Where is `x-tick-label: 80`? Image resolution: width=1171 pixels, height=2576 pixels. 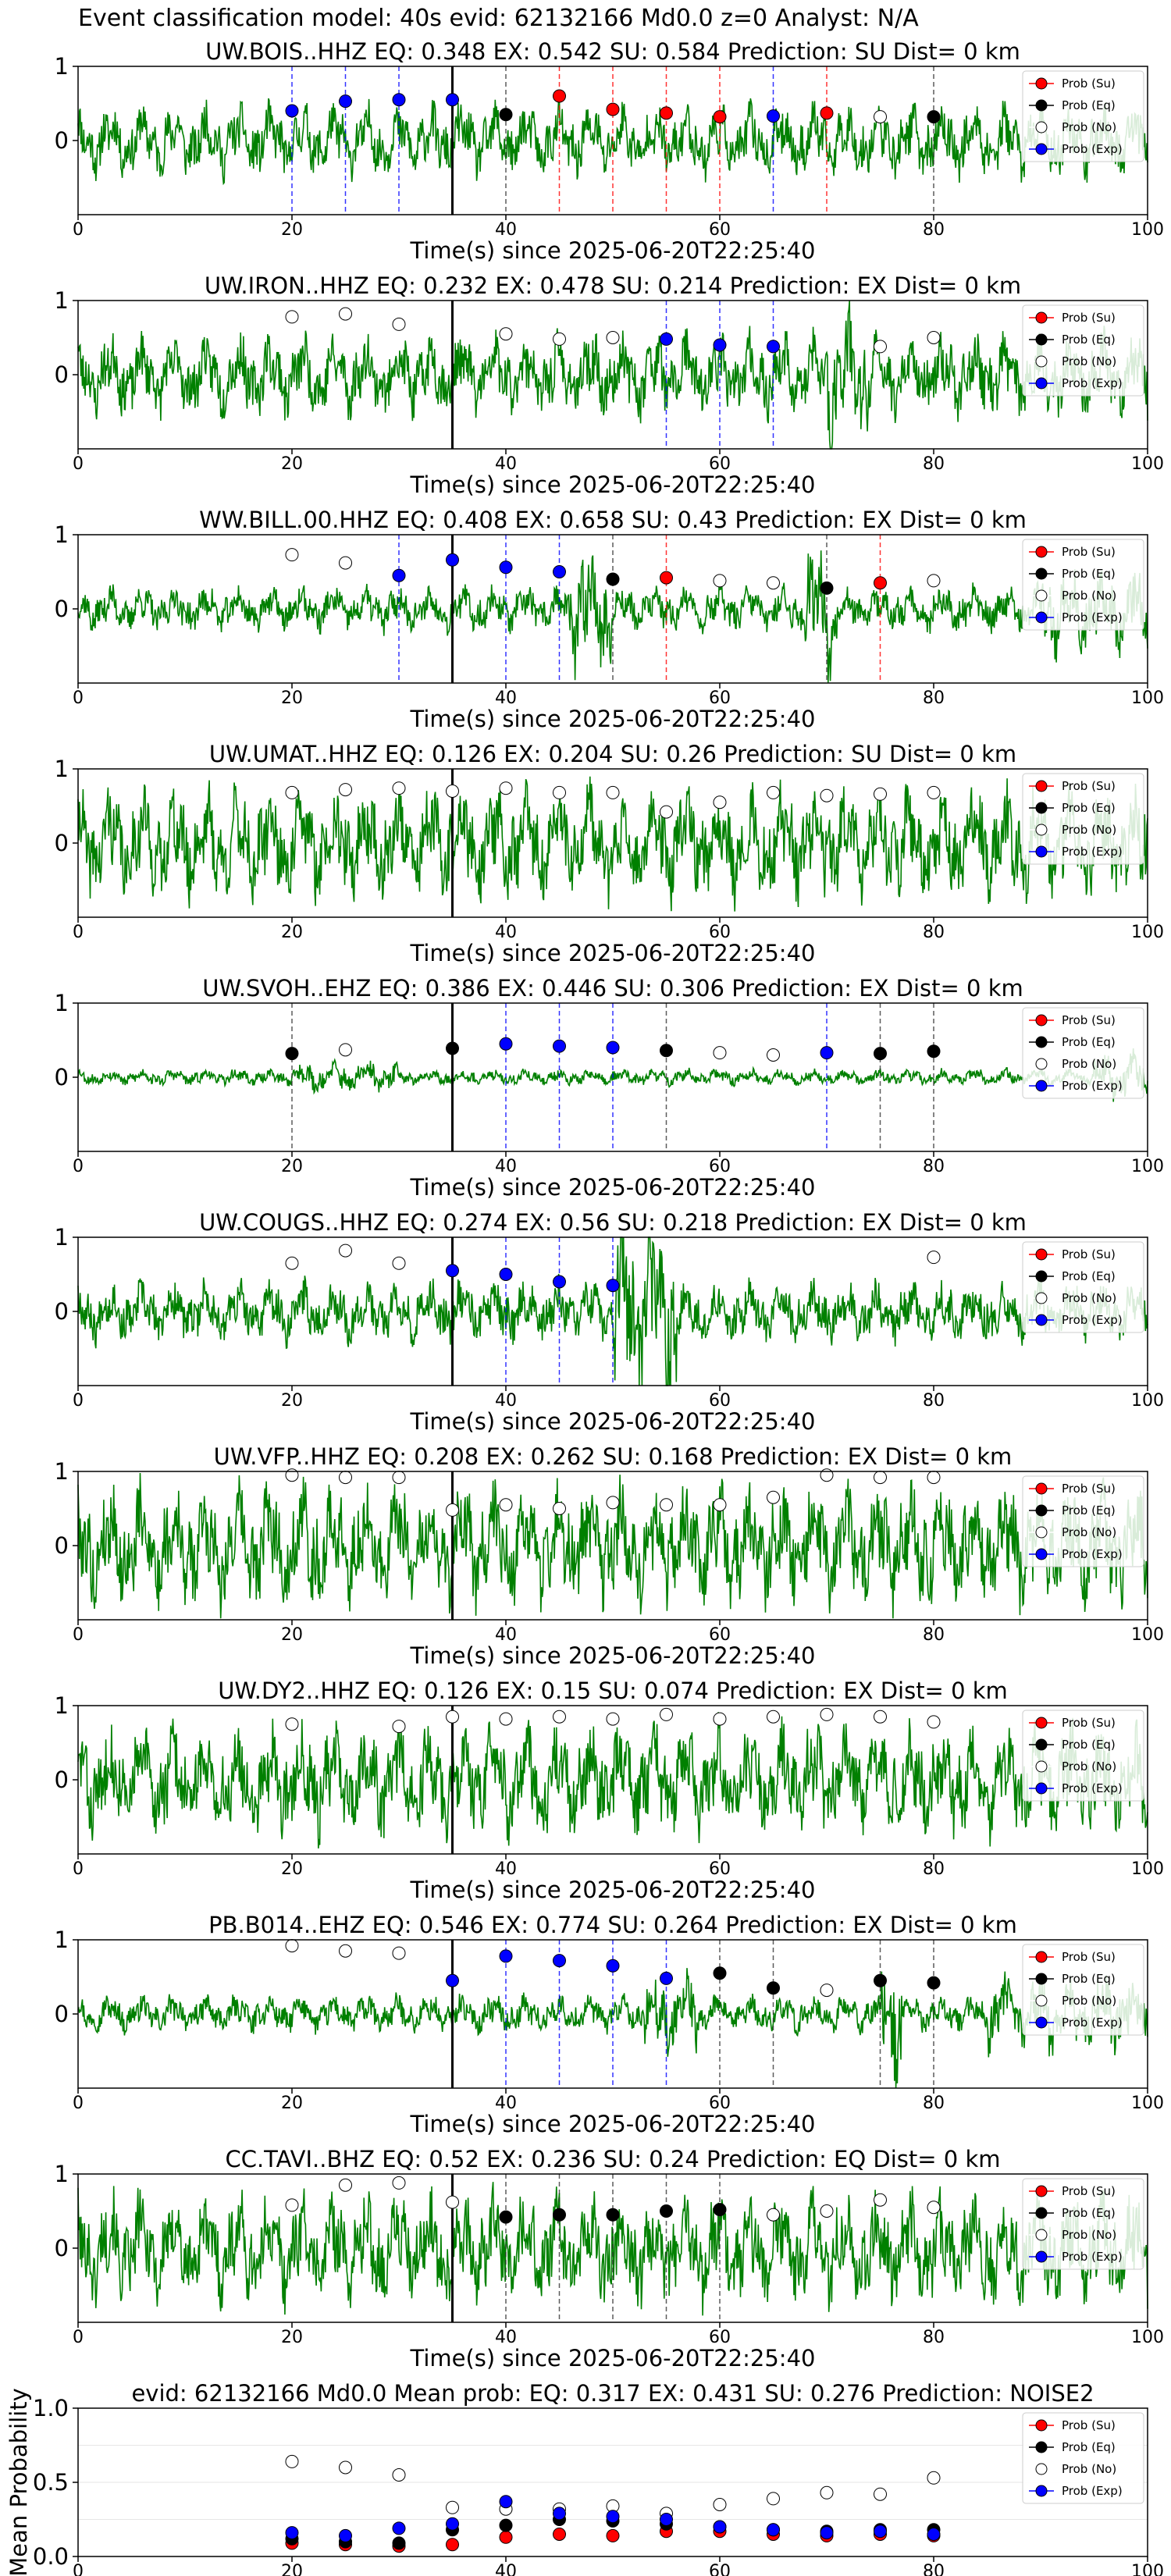
x-tick-label: 80 is located at coordinates (934, 464).